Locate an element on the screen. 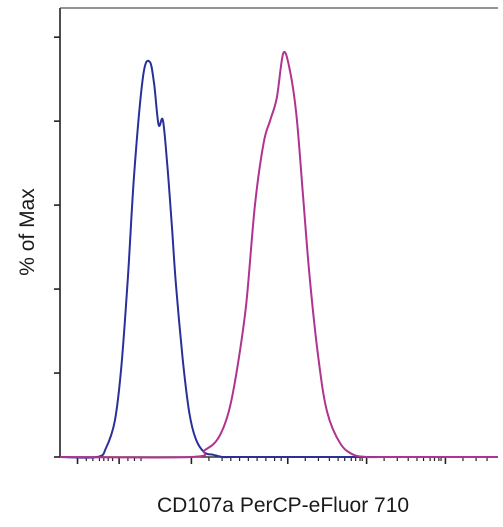  x-axis-title: CD107a PerCP-eFluor 710 is located at coordinates (283, 505).